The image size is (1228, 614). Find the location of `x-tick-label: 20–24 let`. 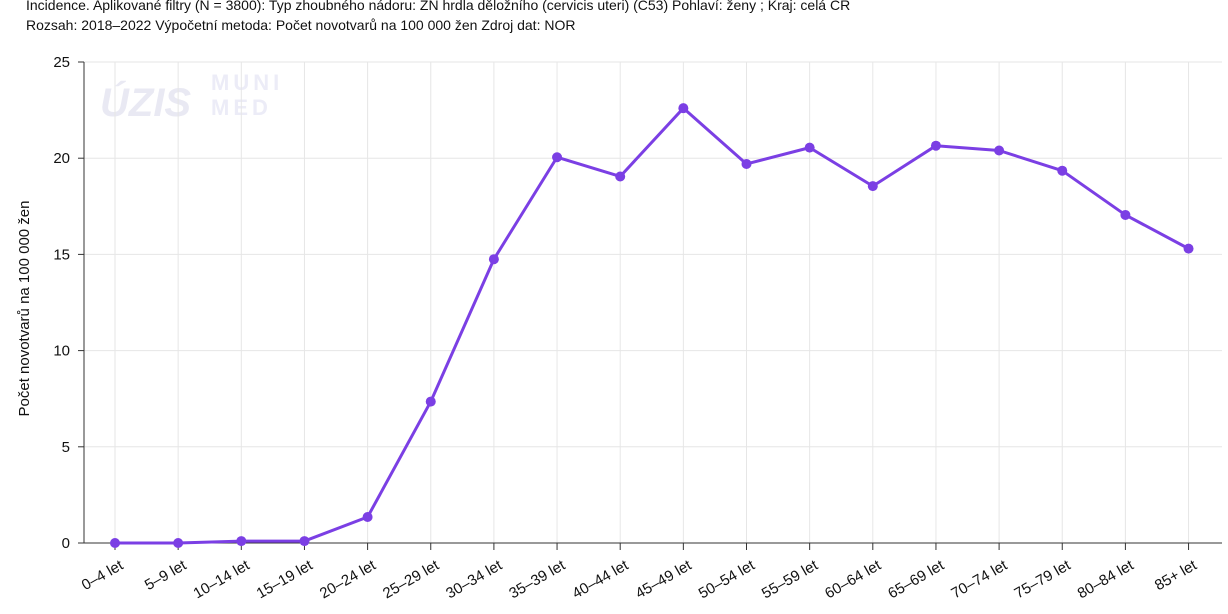

x-tick-label: 20–24 let is located at coordinates (348, 579).